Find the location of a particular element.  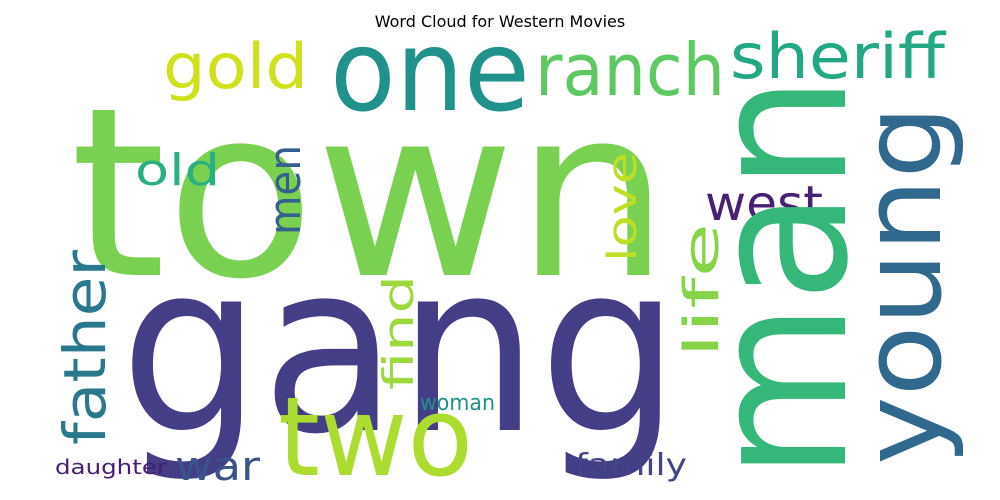

word-war: war is located at coordinates (218, 467).